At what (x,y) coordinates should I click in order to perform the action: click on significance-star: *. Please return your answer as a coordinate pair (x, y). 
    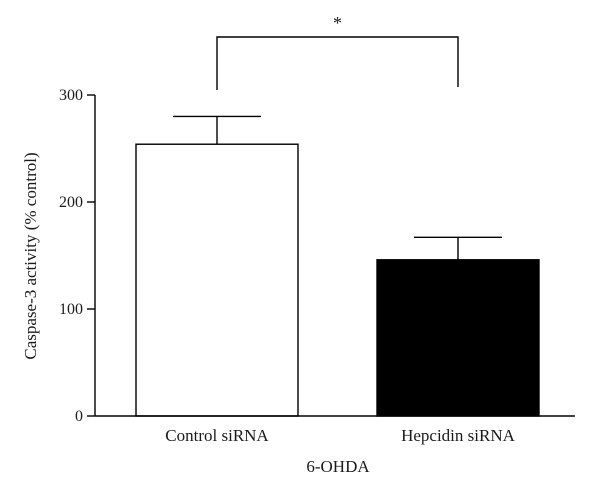
    Looking at the image, I should click on (337, 23).